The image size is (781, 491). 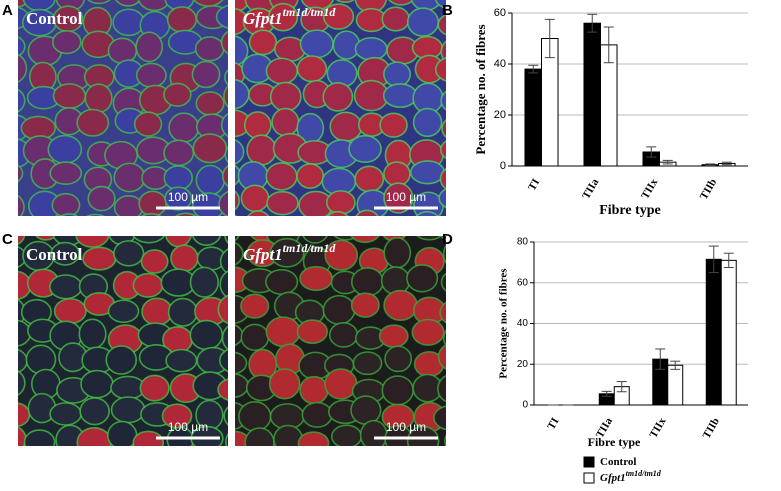 What do you see at coordinates (708, 189) in the screenshot?
I see `x-tick-label: TIIb` at bounding box center [708, 189].